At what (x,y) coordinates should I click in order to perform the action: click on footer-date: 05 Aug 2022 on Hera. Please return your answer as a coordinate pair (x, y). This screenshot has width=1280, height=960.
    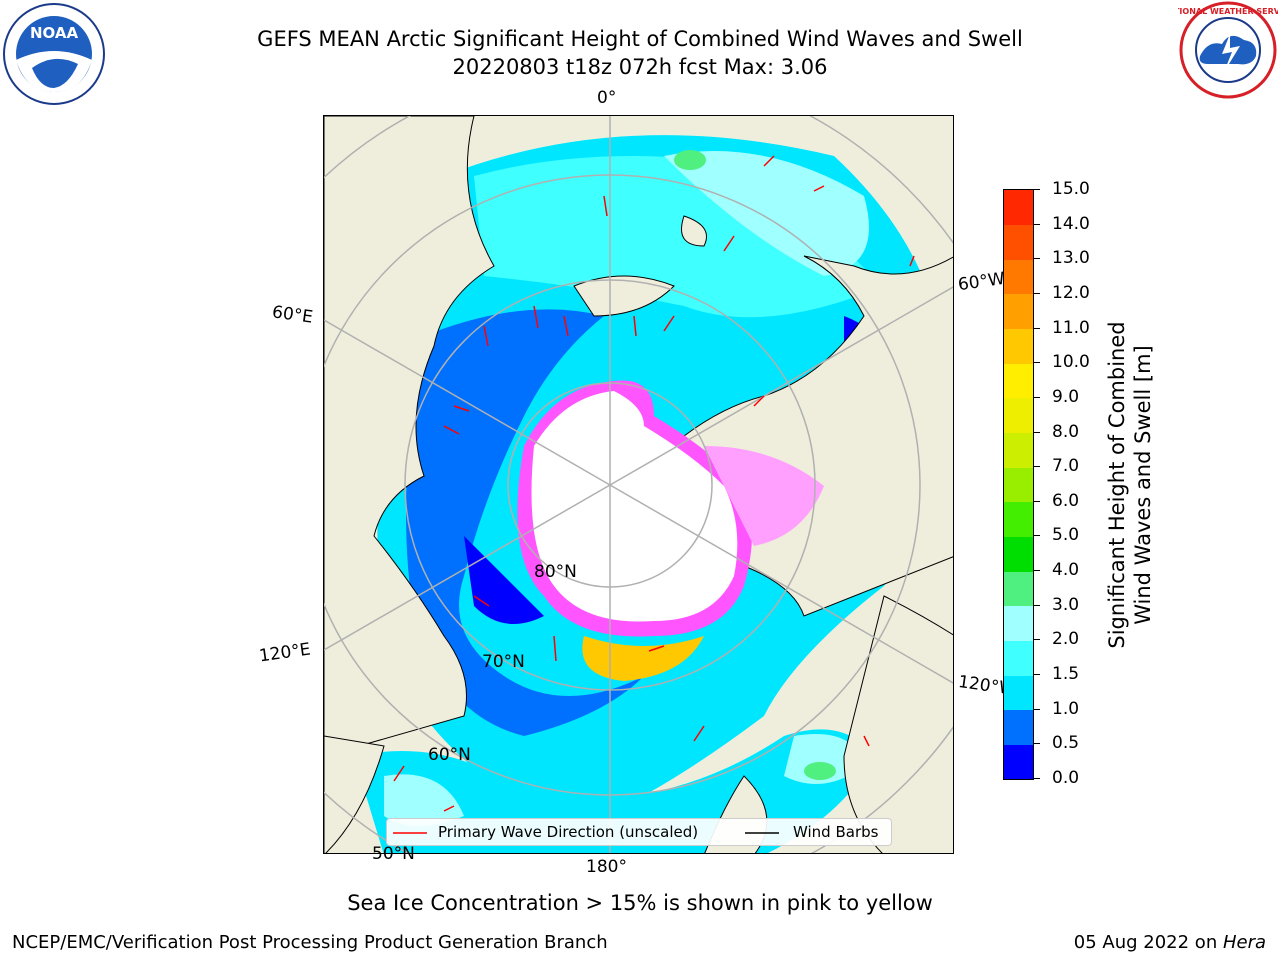
    Looking at the image, I should click on (1170, 942).